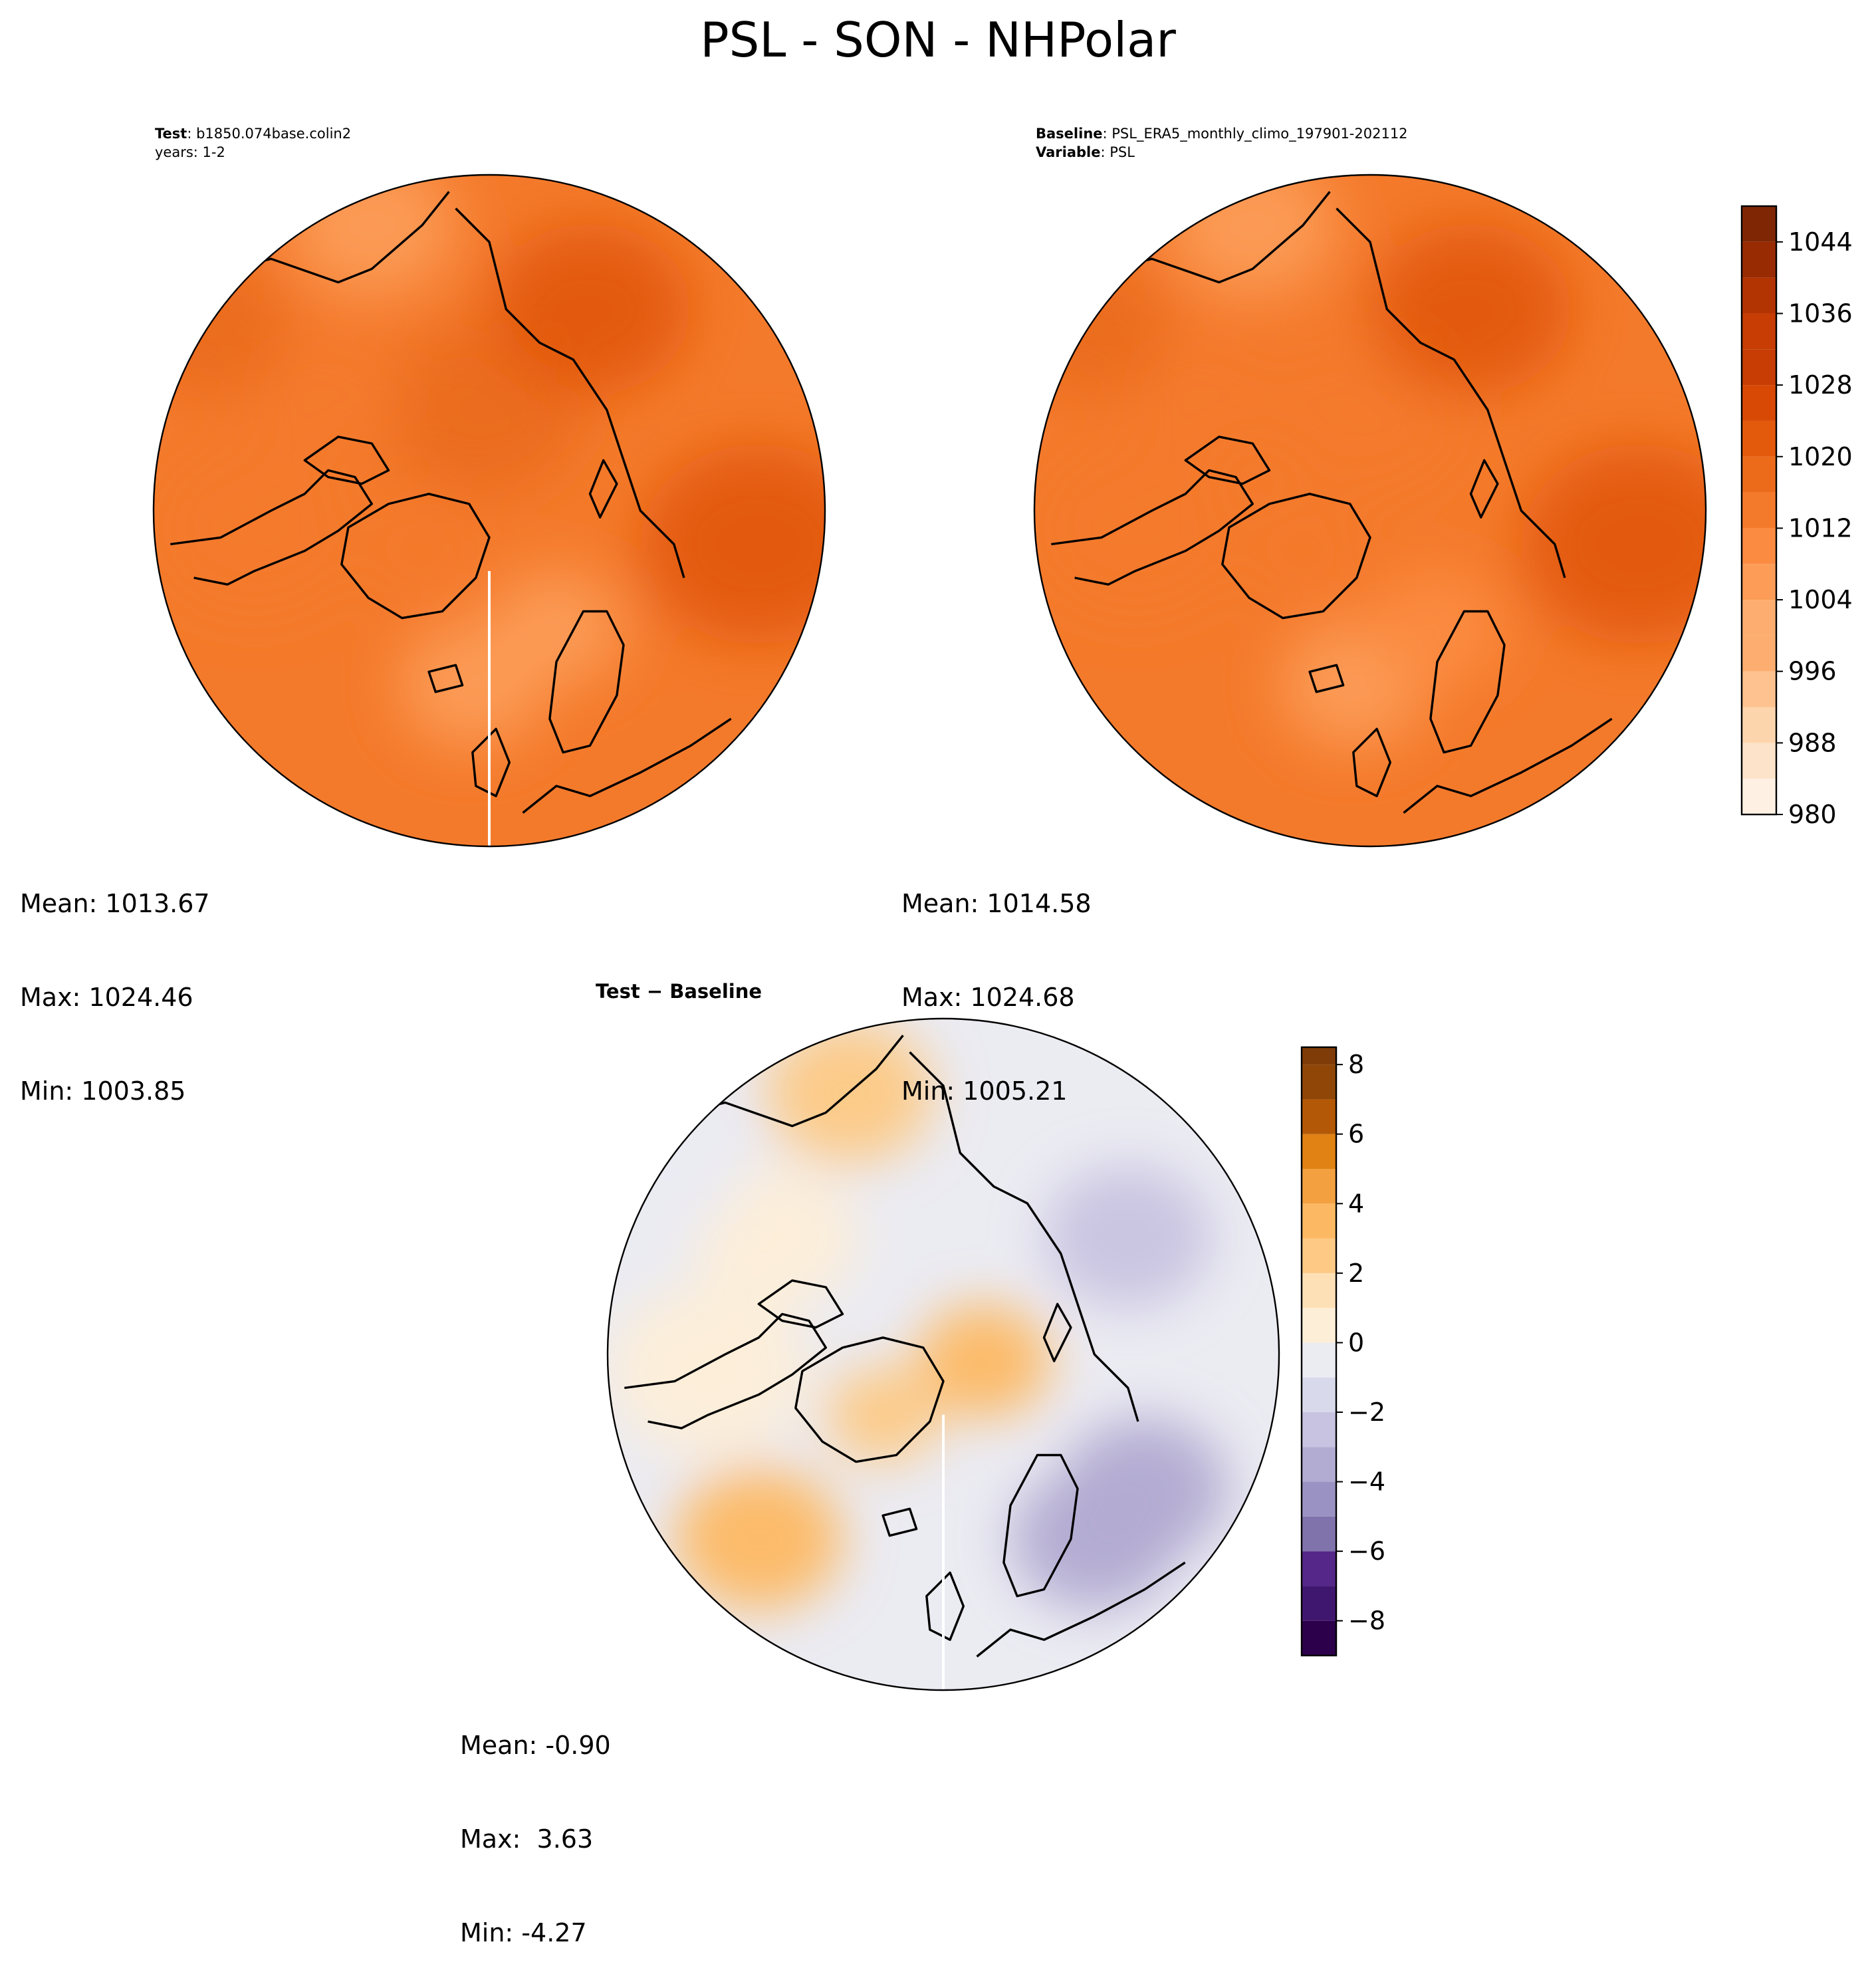 The width and height of the screenshot is (1876, 1980). I want to click on test-mean: Mean: 1013.67, so click(115, 903).